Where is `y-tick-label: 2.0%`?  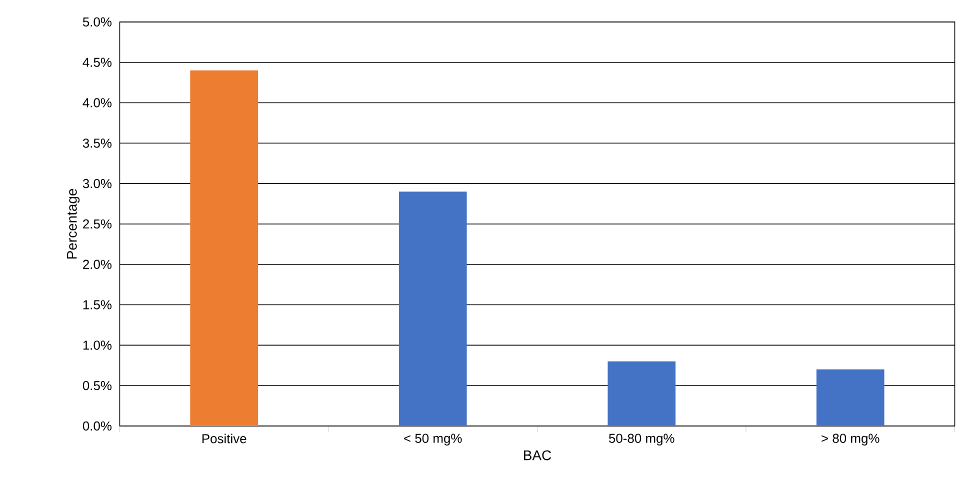
y-tick-label: 2.0% is located at coordinates (97, 265).